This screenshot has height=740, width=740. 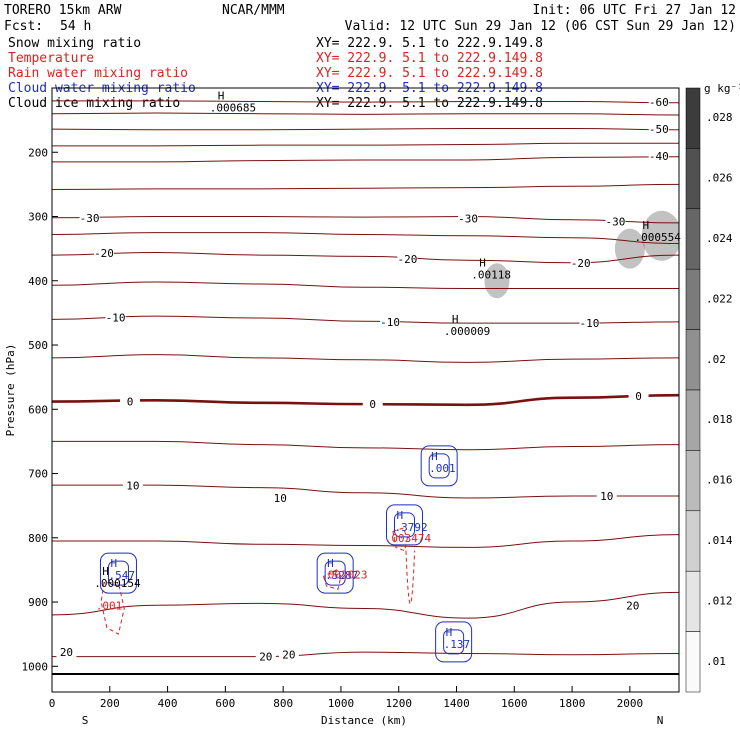 What do you see at coordinates (457, 644) in the screenshot?
I see `cloud-water-max-label: .137` at bounding box center [457, 644].